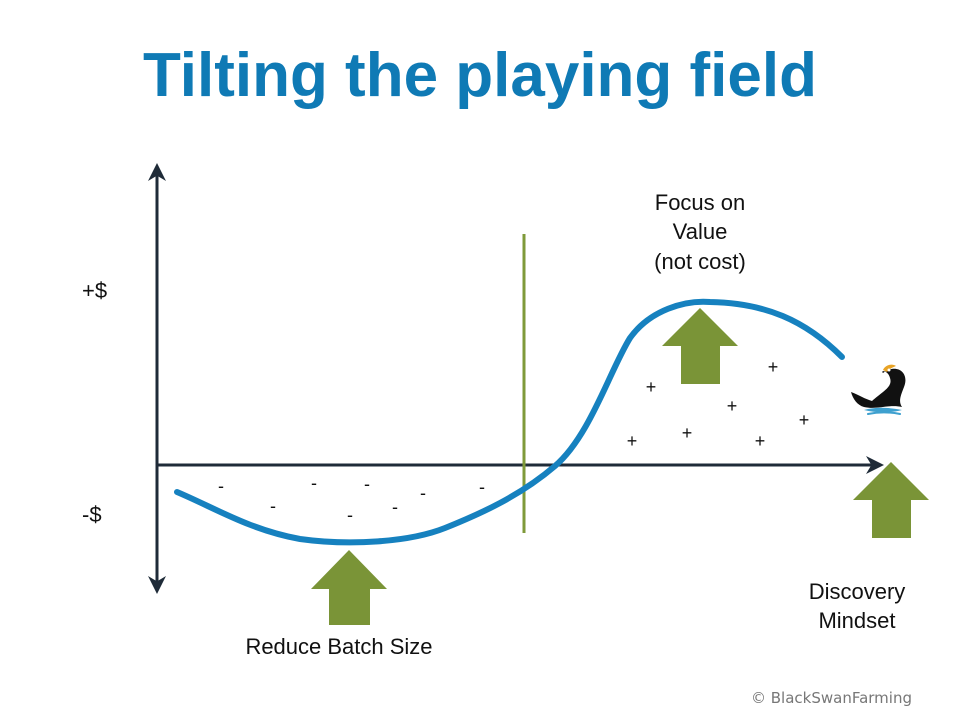 Image resolution: width=960 pixels, height=720 pixels. What do you see at coordinates (700, 346) in the screenshot?
I see `focus-on-value-arrow-icon` at bounding box center [700, 346].